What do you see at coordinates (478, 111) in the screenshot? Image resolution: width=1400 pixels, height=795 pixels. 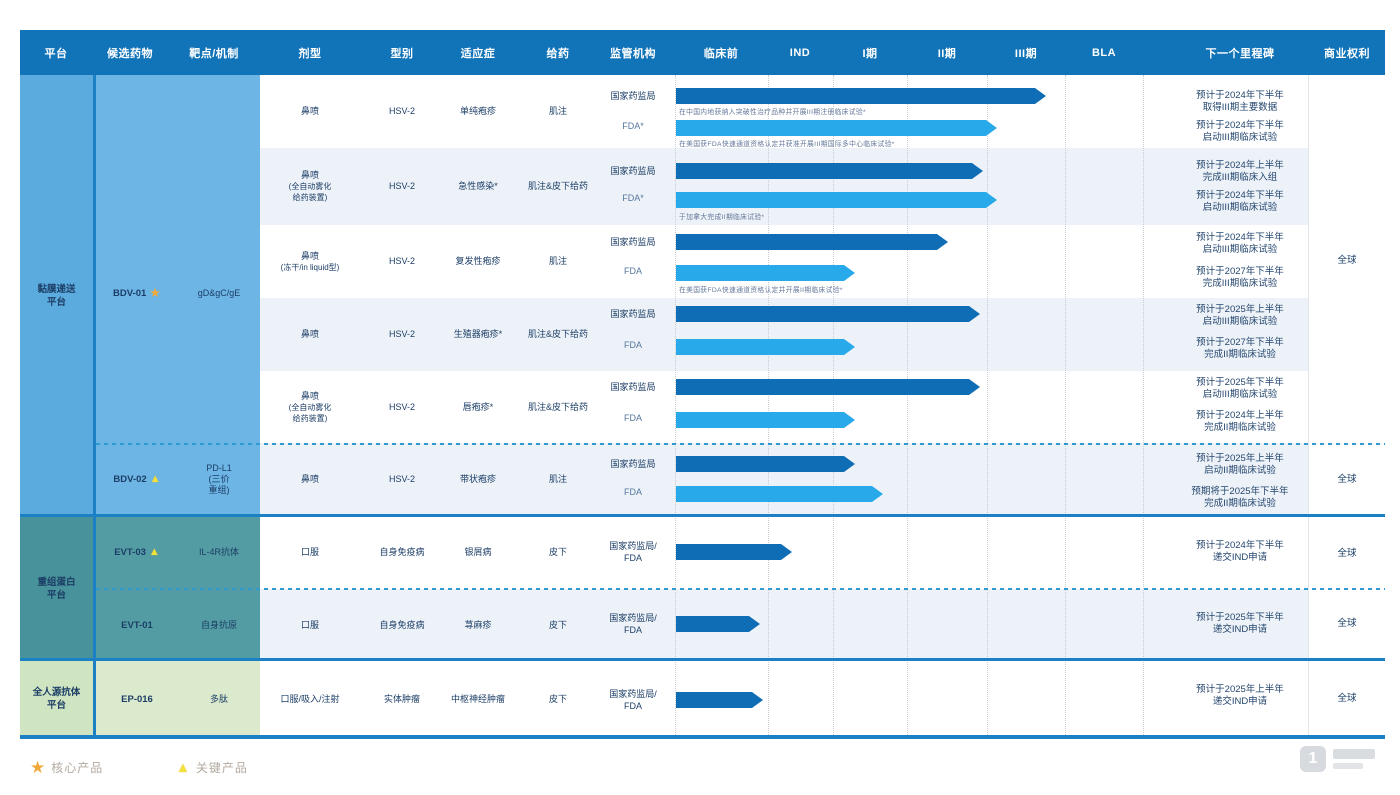 I see `indication-cell: 单纯疱疹` at bounding box center [478, 111].